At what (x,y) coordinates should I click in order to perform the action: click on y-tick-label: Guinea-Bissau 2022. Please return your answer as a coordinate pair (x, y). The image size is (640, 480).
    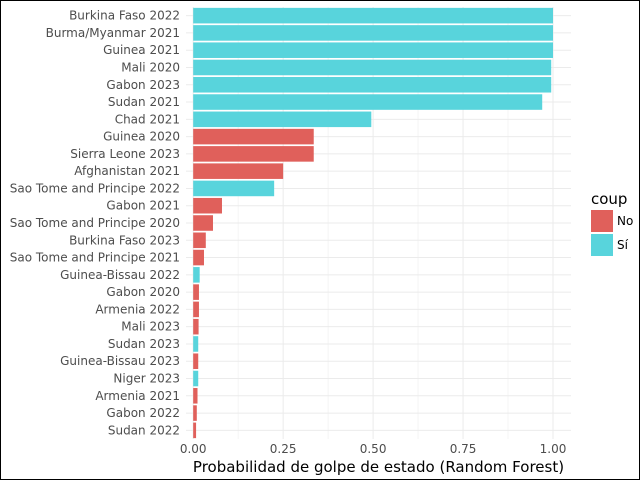
    Looking at the image, I should click on (120, 275).